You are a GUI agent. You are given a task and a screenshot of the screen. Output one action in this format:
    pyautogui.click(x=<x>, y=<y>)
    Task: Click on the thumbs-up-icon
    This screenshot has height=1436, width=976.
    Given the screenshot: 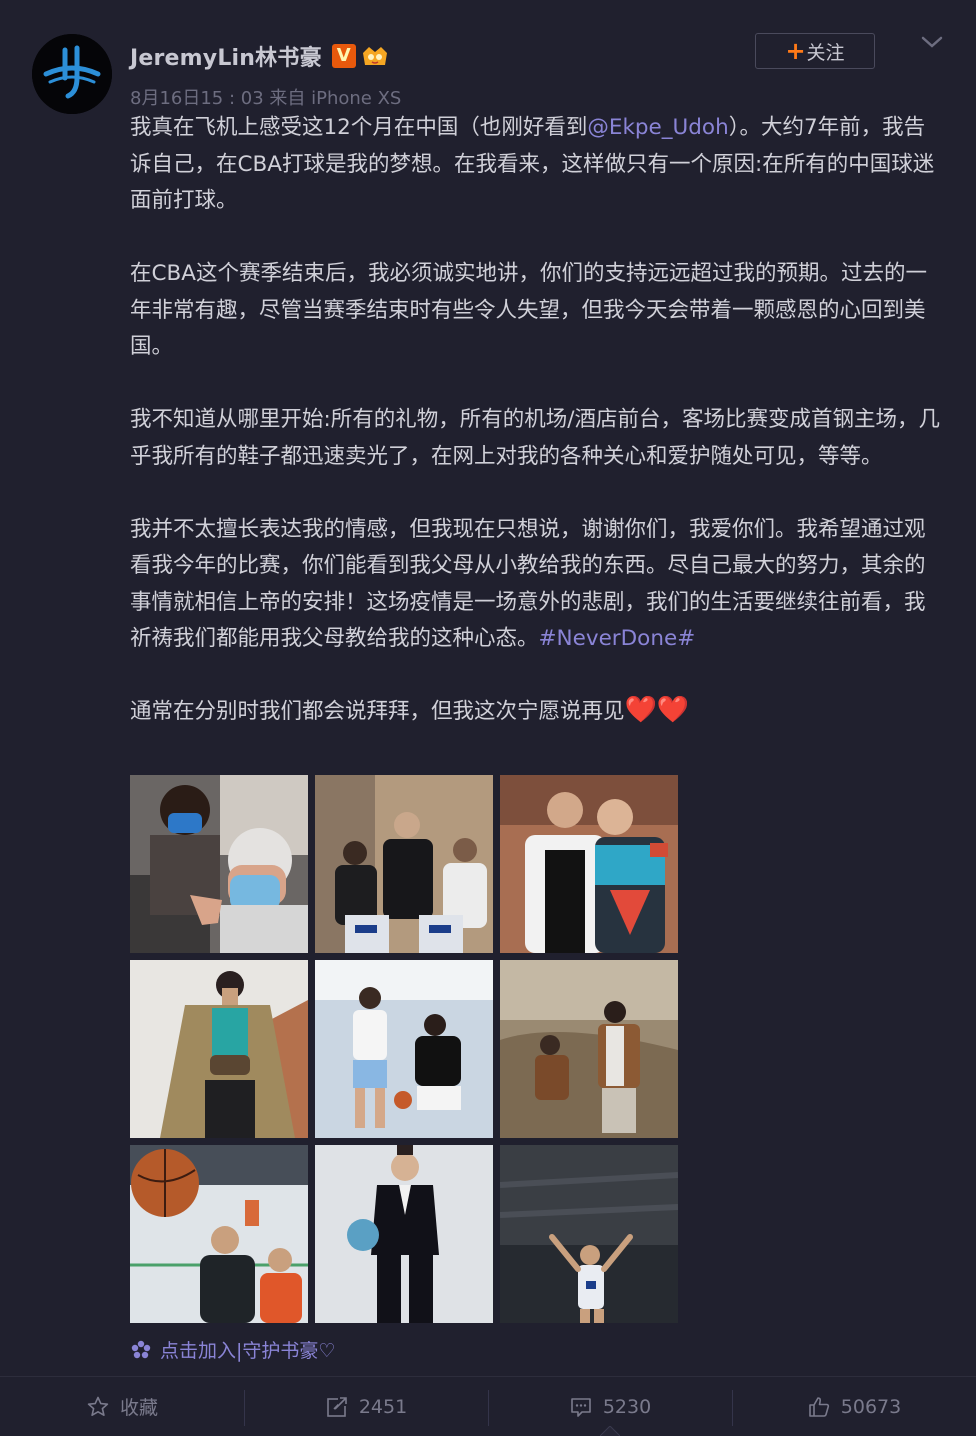 What is the action you would take?
    pyautogui.click(x=818, y=1406)
    